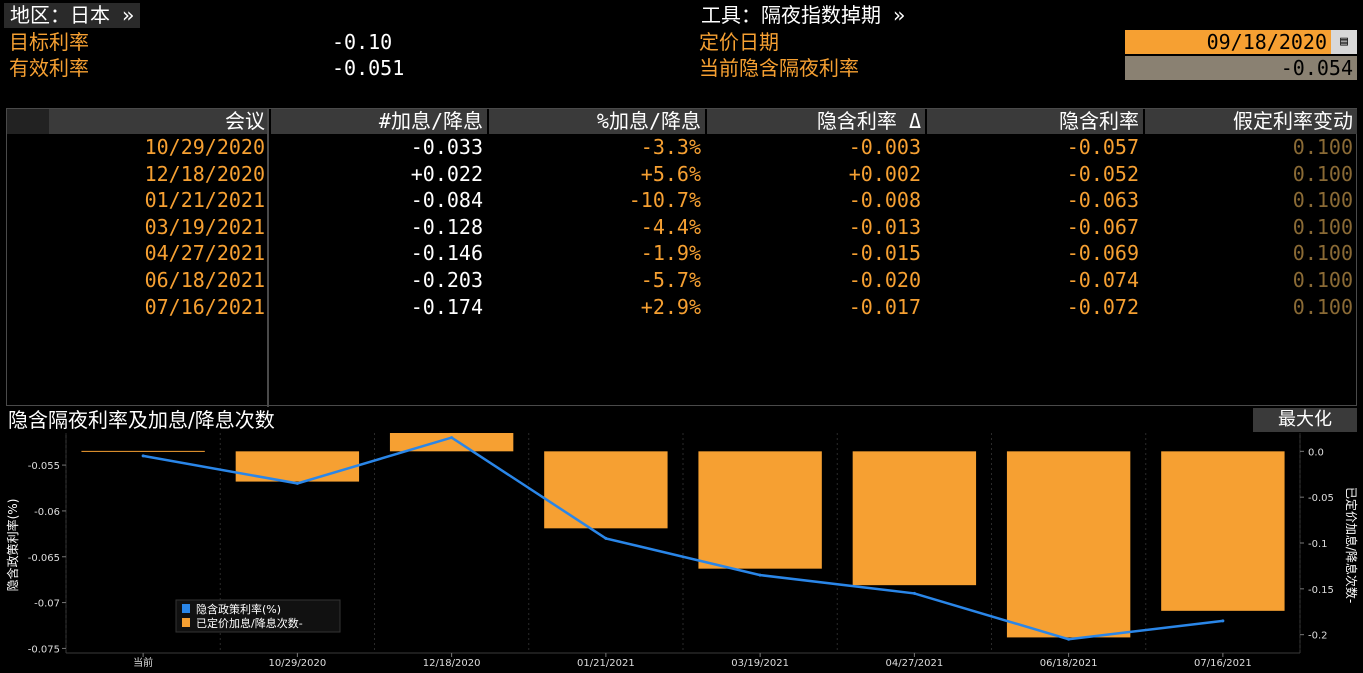 This screenshot has height=673, width=1363. What do you see at coordinates (446, 306) in the screenshot?
I see `cell-hikes-count: -0.174` at bounding box center [446, 306].